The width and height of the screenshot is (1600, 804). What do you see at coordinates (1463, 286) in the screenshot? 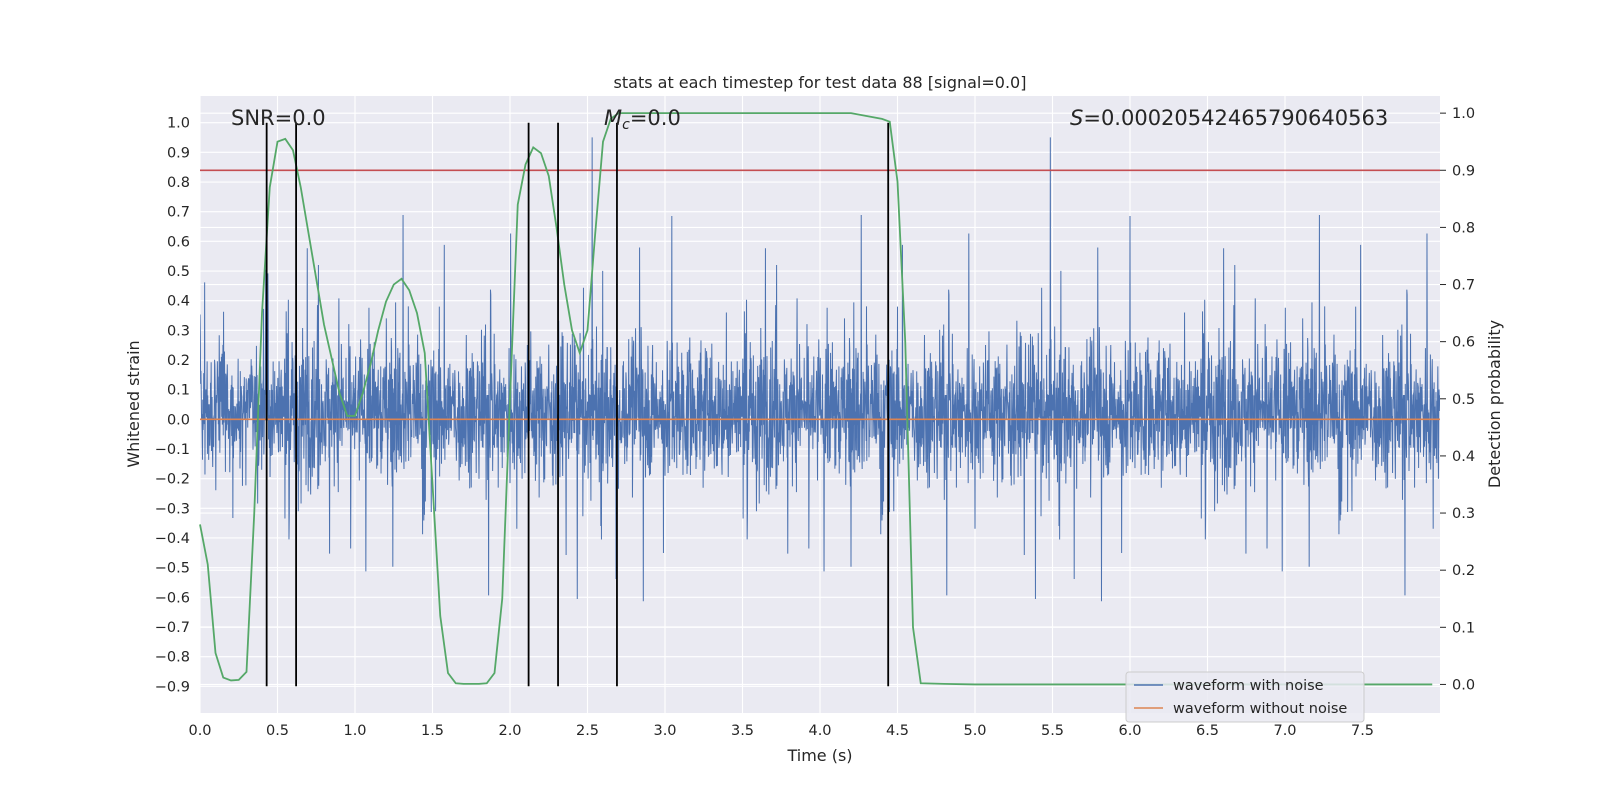
I see `y2-tick-label: 0.7` at bounding box center [1463, 286].